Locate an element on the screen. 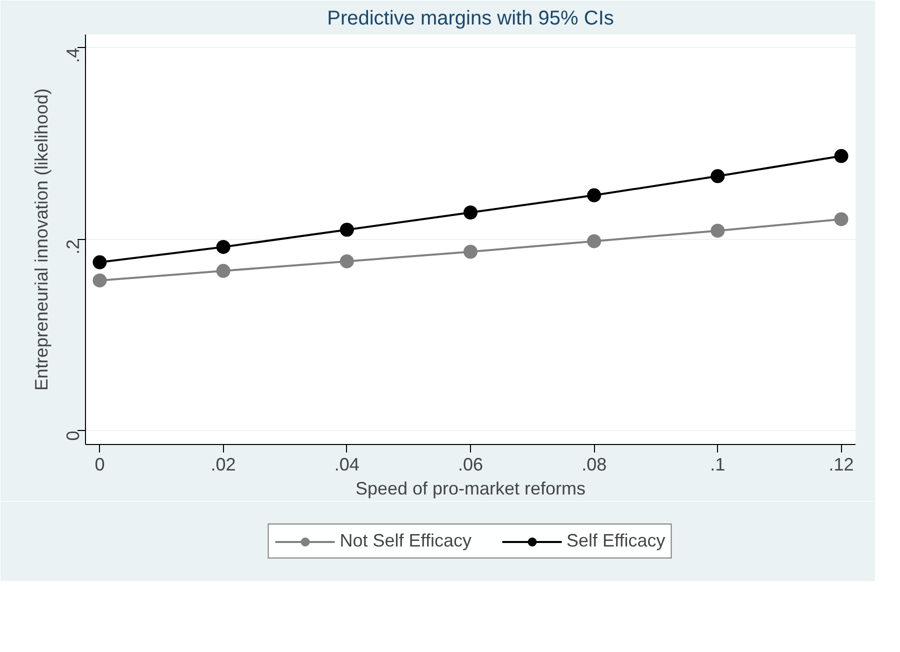  x-tick-label: .1 is located at coordinates (718, 464).